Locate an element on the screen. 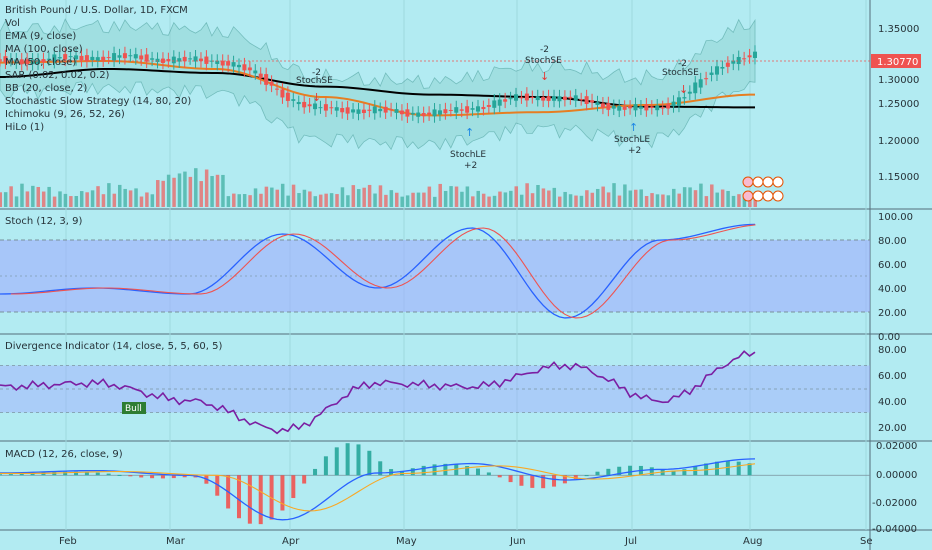 This screenshot has height=550, width=932. indicator-label: Ichimoku (9, 26, 52, 26) is located at coordinates (65, 114).